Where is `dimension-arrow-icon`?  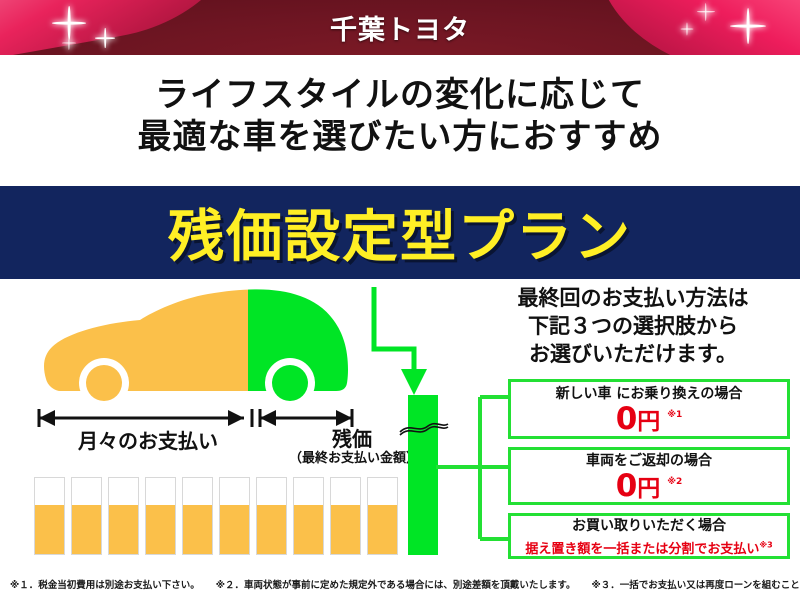
dimension-arrow-icon is located at coordinates (195, 418).